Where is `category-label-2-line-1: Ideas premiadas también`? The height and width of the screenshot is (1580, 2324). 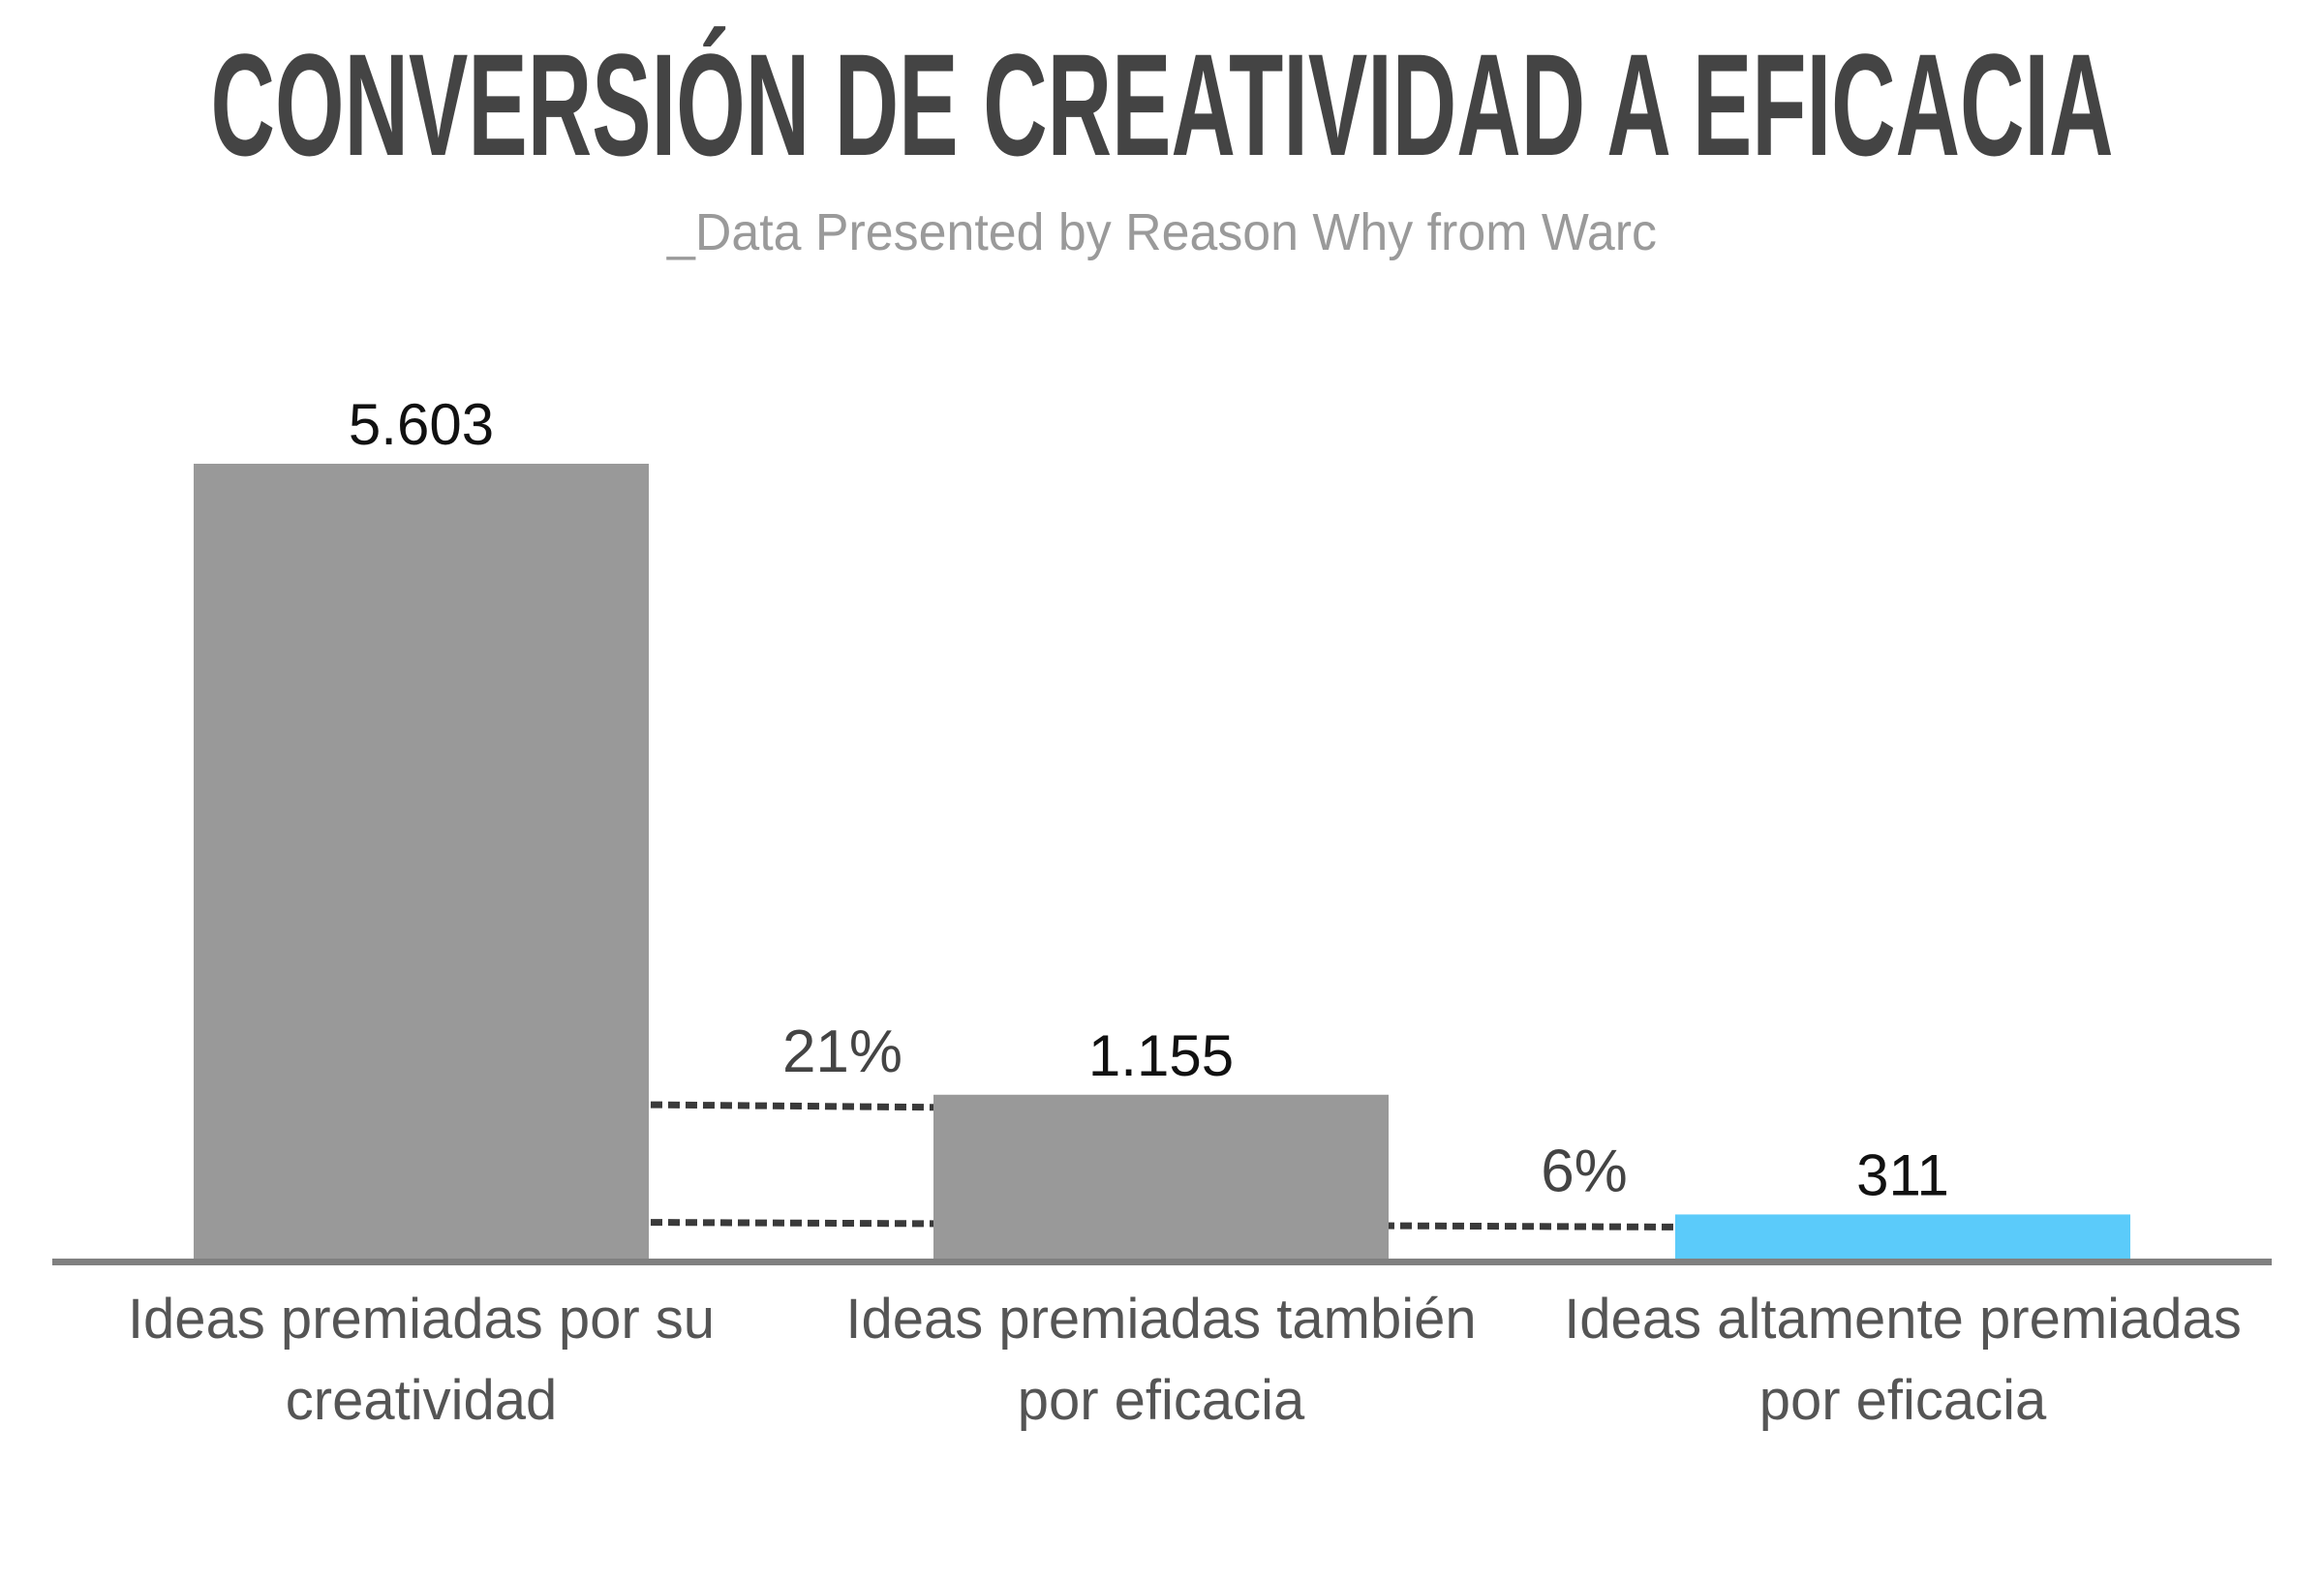
category-label-2-line-1: Ideas premiadas también is located at coordinates (1160, 1319).